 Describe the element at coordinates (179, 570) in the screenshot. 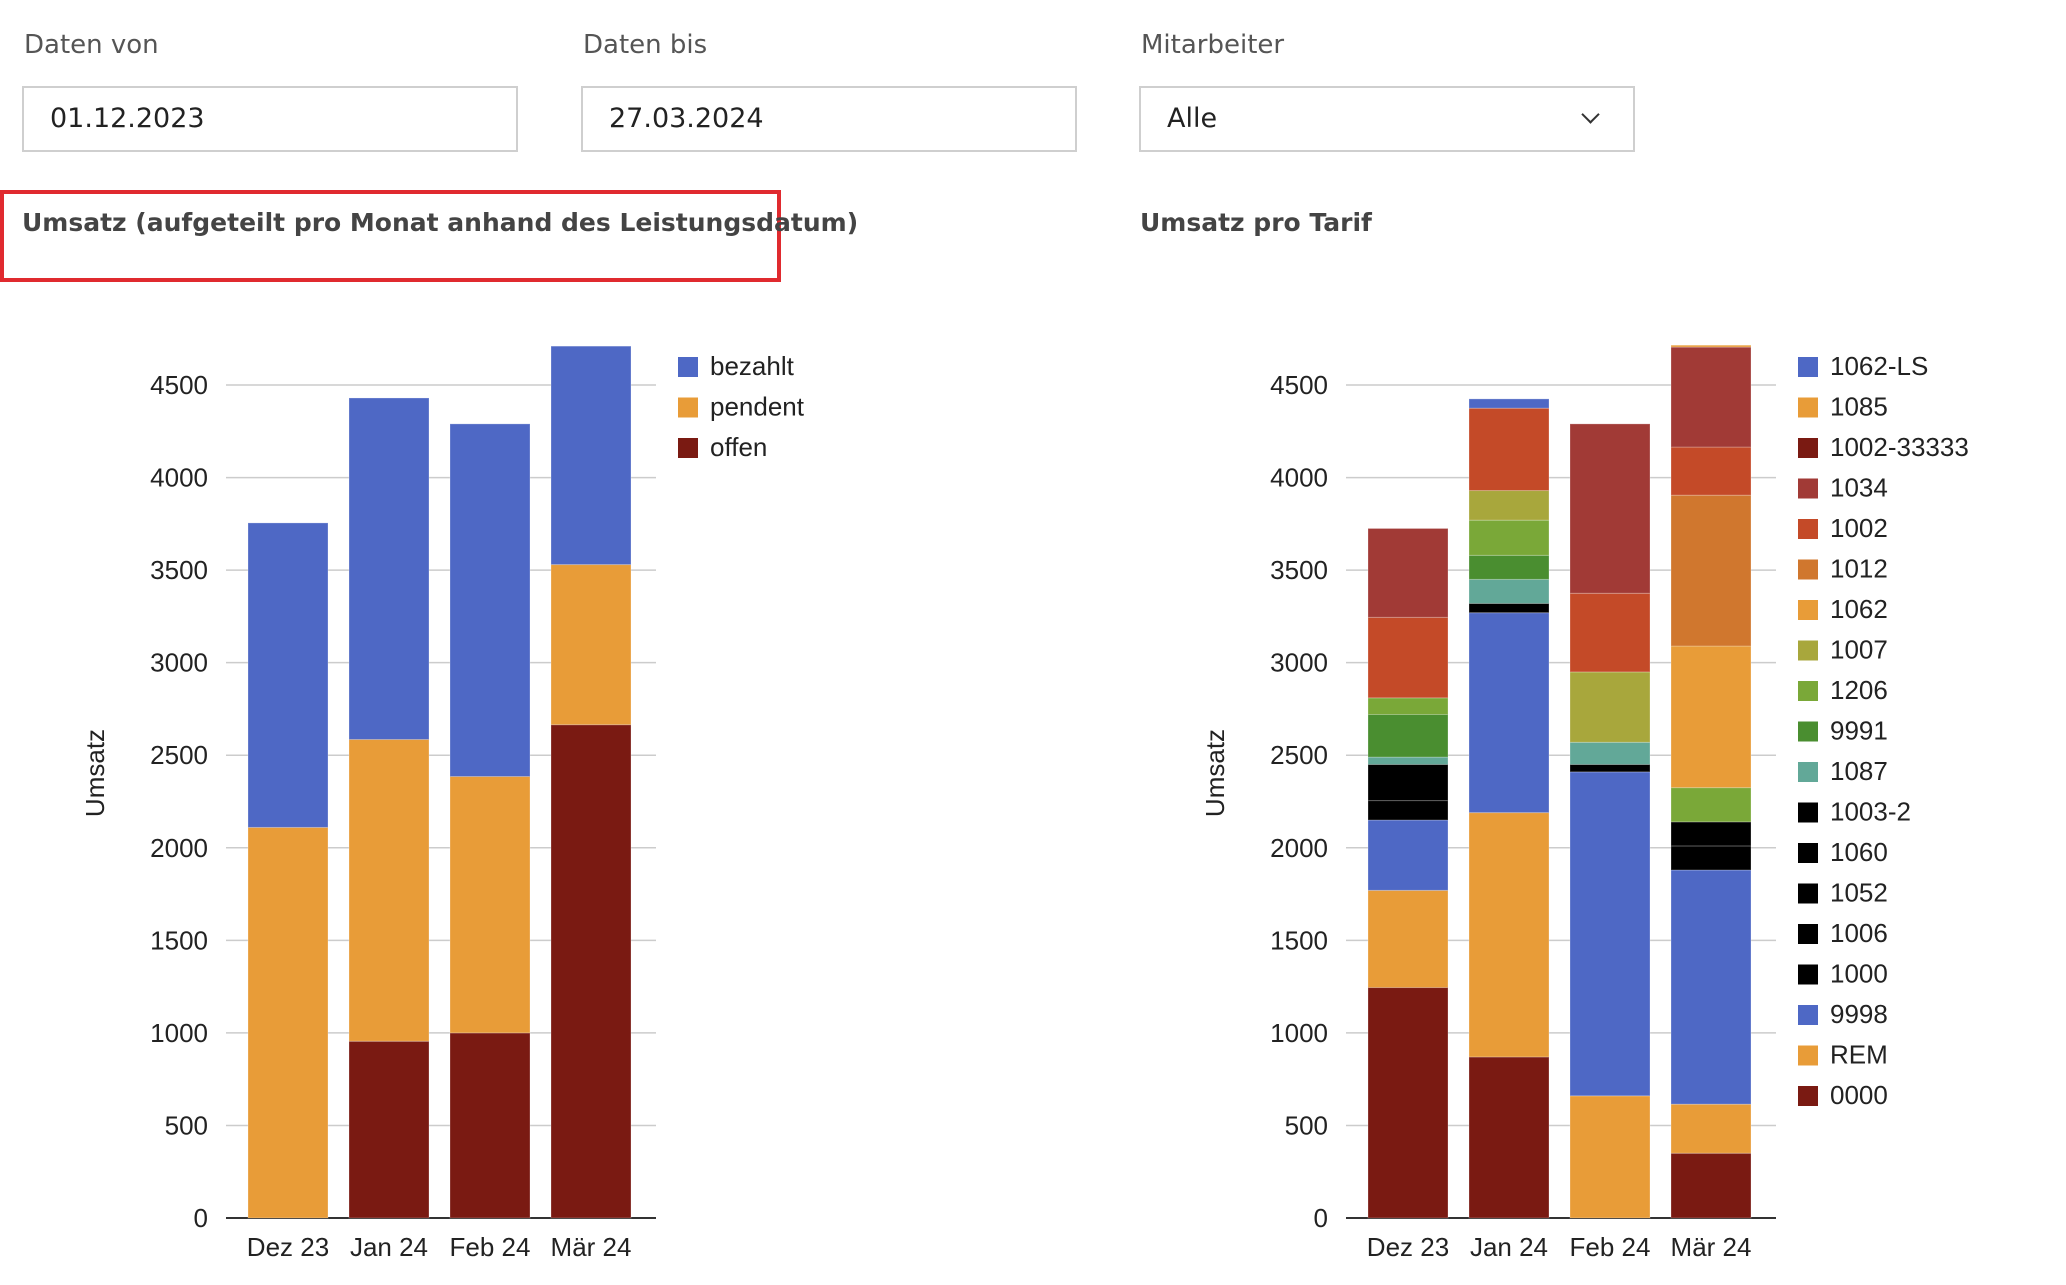

I see `y-tick-label: 3500` at that location.